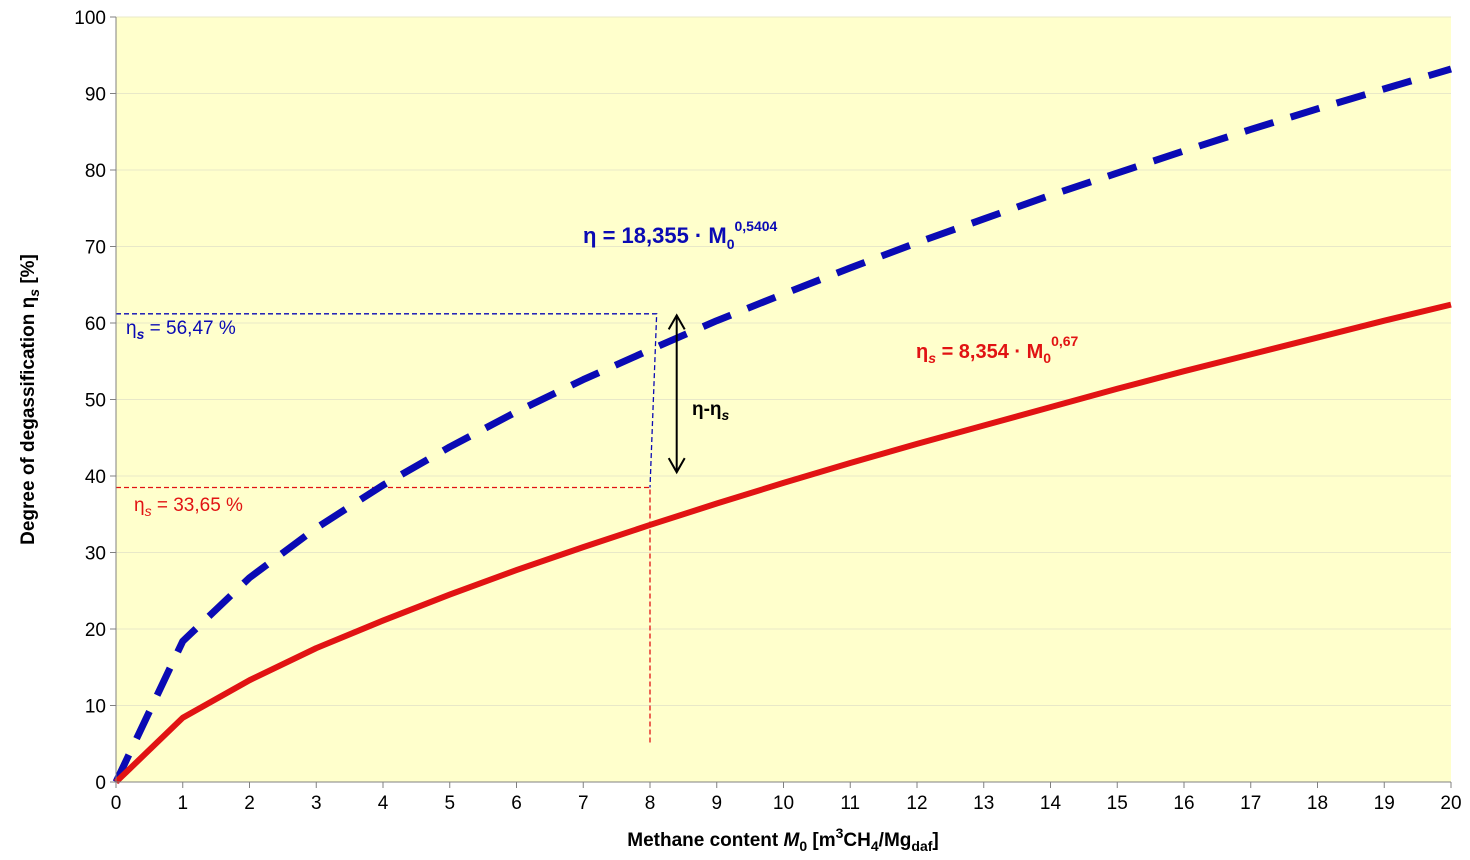 Image resolution: width=1470 pixels, height=860 pixels. What do you see at coordinates (916, 803) in the screenshot?
I see `x-tick-label: 12` at bounding box center [916, 803].